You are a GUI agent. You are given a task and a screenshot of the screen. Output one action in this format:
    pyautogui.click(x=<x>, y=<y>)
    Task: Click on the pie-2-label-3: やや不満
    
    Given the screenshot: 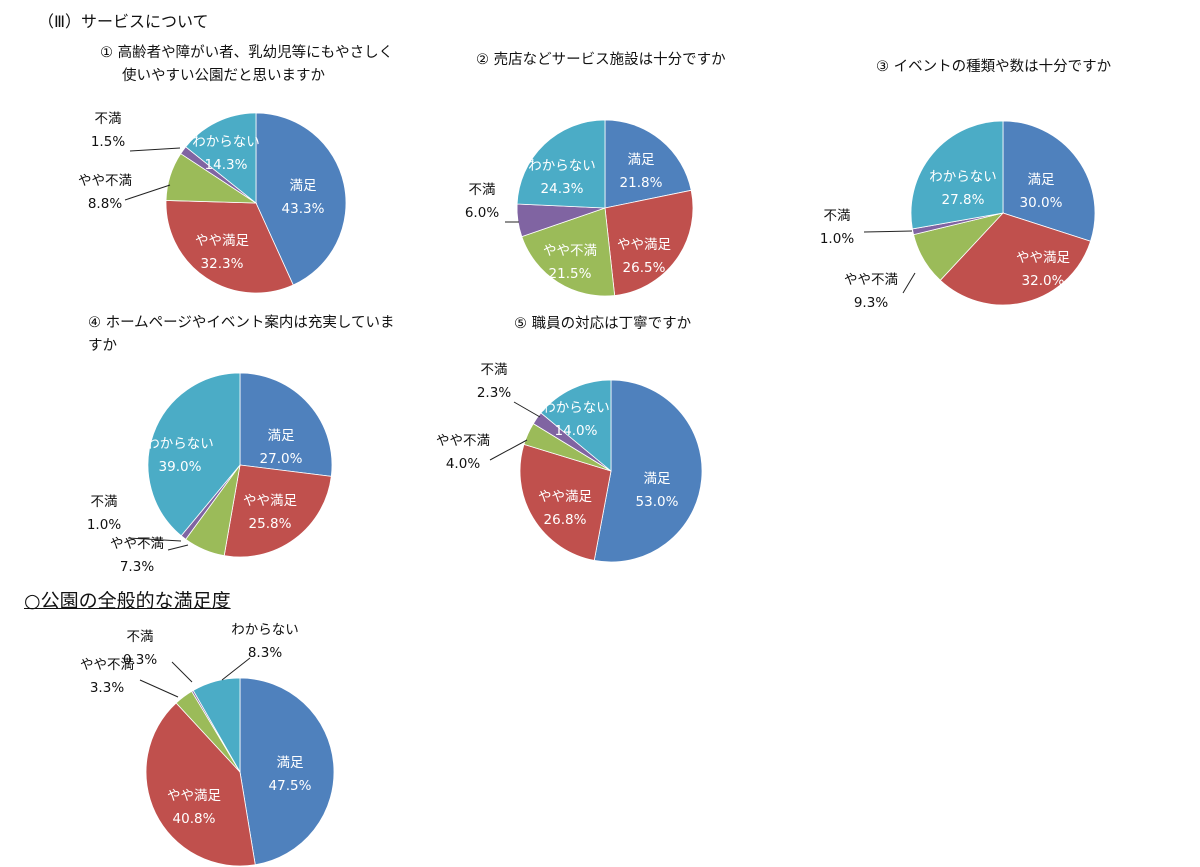 What is the action you would take?
    pyautogui.click(x=570, y=251)
    